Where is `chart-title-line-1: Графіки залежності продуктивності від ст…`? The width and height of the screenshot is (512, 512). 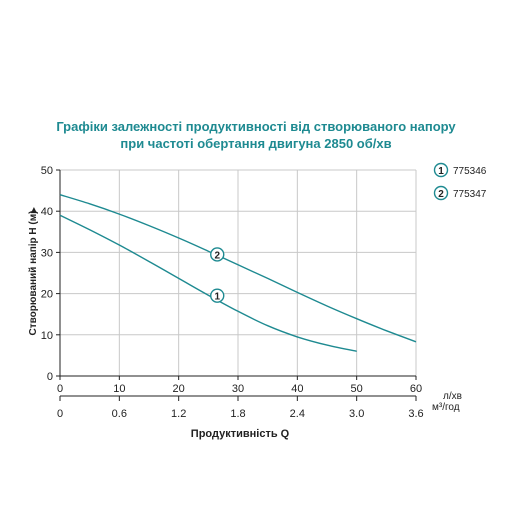
chart-title-line-1: Графіки залежності продуктивності від ст… is located at coordinates (256, 126).